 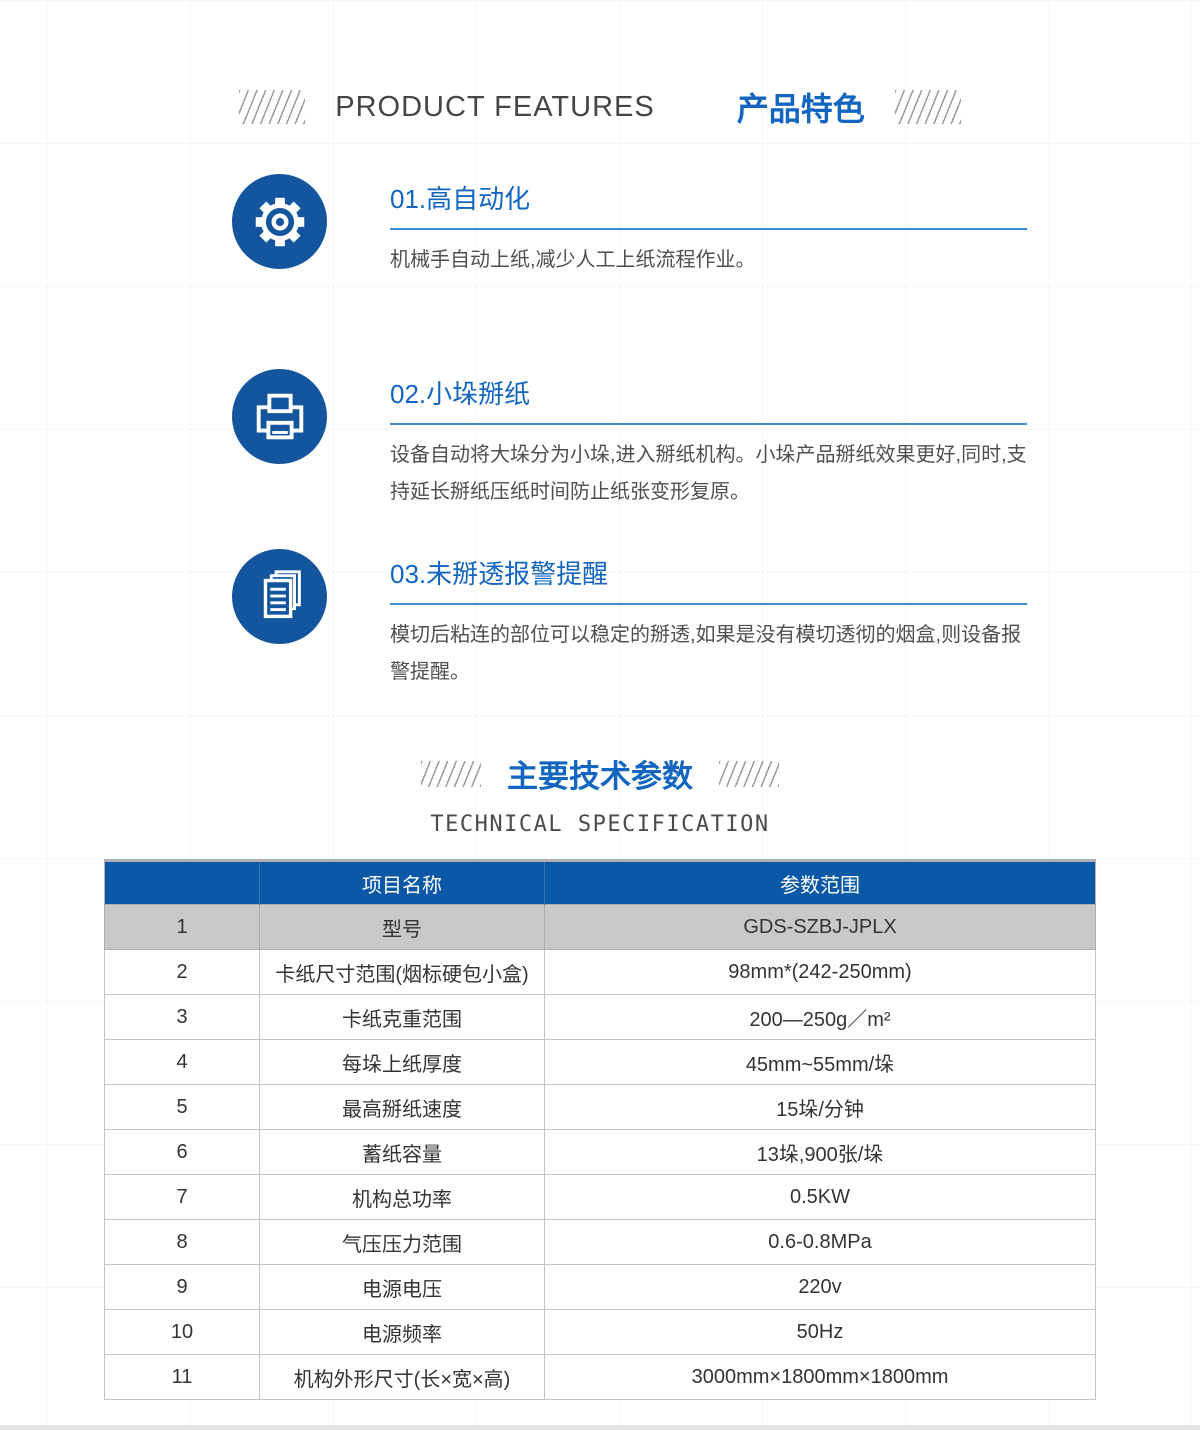 What do you see at coordinates (820, 1017) in the screenshot?
I see `table-cell: 200—250g／m²` at bounding box center [820, 1017].